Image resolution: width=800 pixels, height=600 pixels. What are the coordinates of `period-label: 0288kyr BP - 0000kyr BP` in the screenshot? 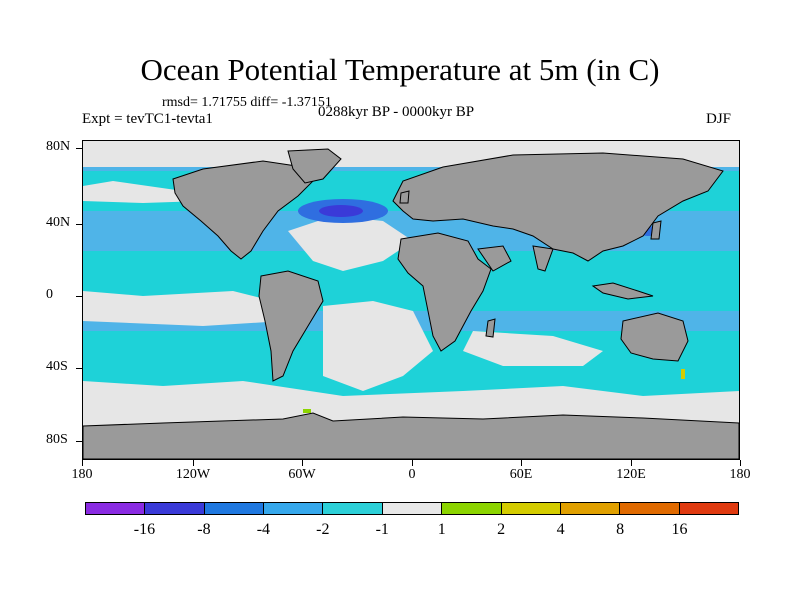 It's located at (396, 112).